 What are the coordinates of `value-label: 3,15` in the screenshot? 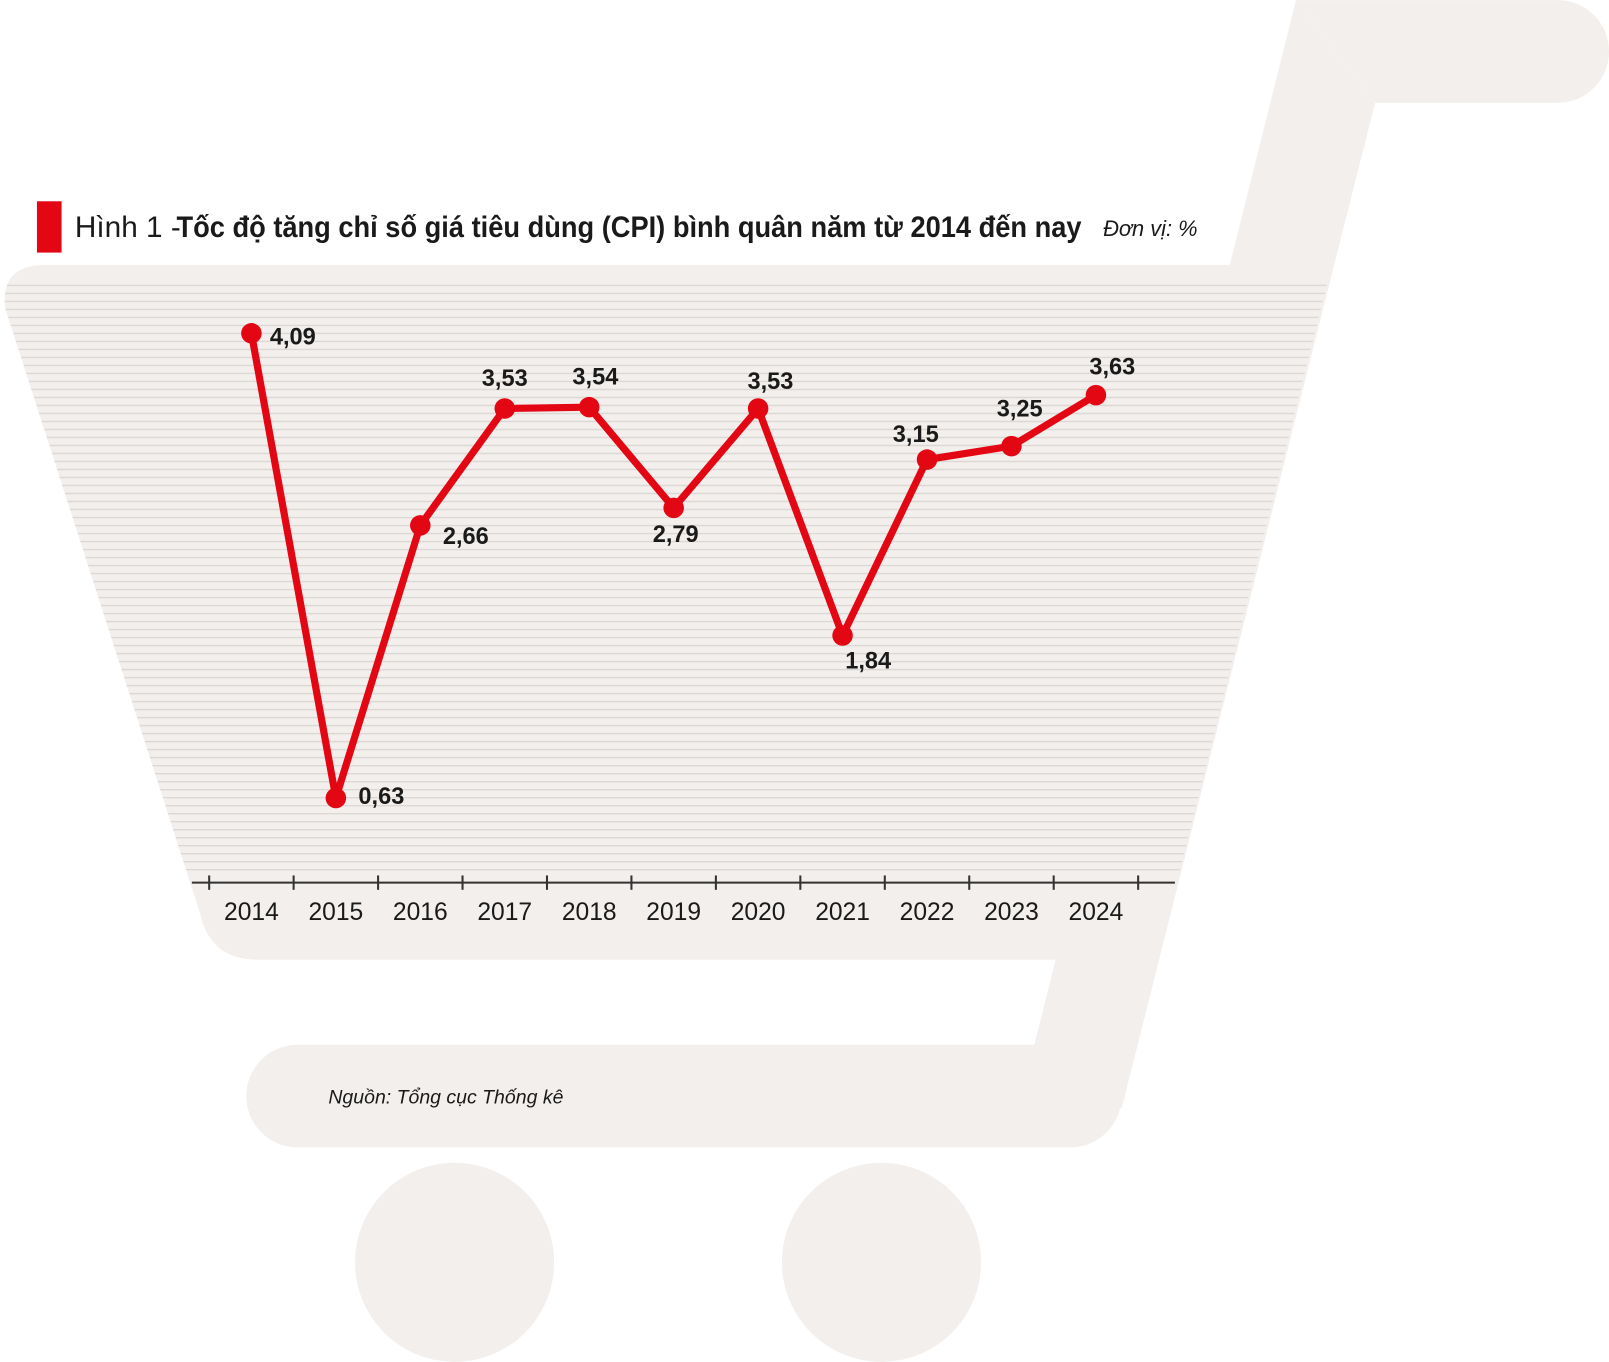 It's located at (916, 435).